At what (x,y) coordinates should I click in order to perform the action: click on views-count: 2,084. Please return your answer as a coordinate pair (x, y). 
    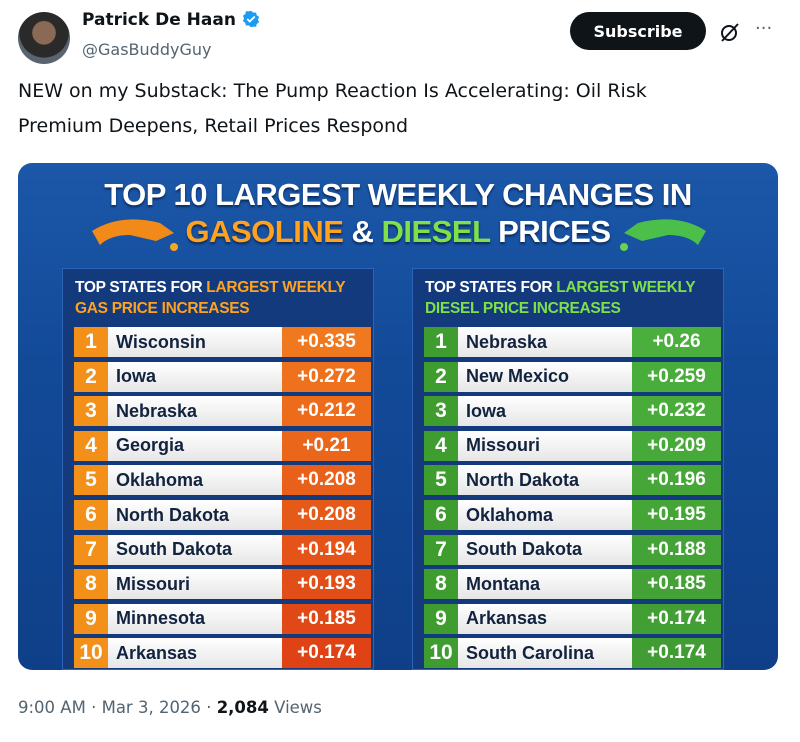
    Looking at the image, I should click on (242, 707).